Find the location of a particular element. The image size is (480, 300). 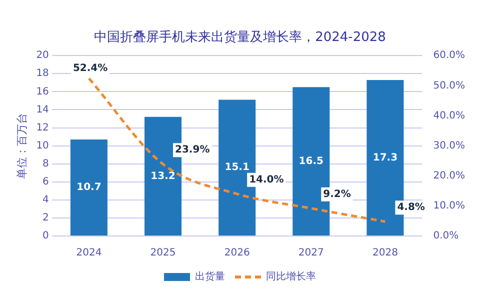

y-tick-label: 20 is located at coordinates (42, 56).